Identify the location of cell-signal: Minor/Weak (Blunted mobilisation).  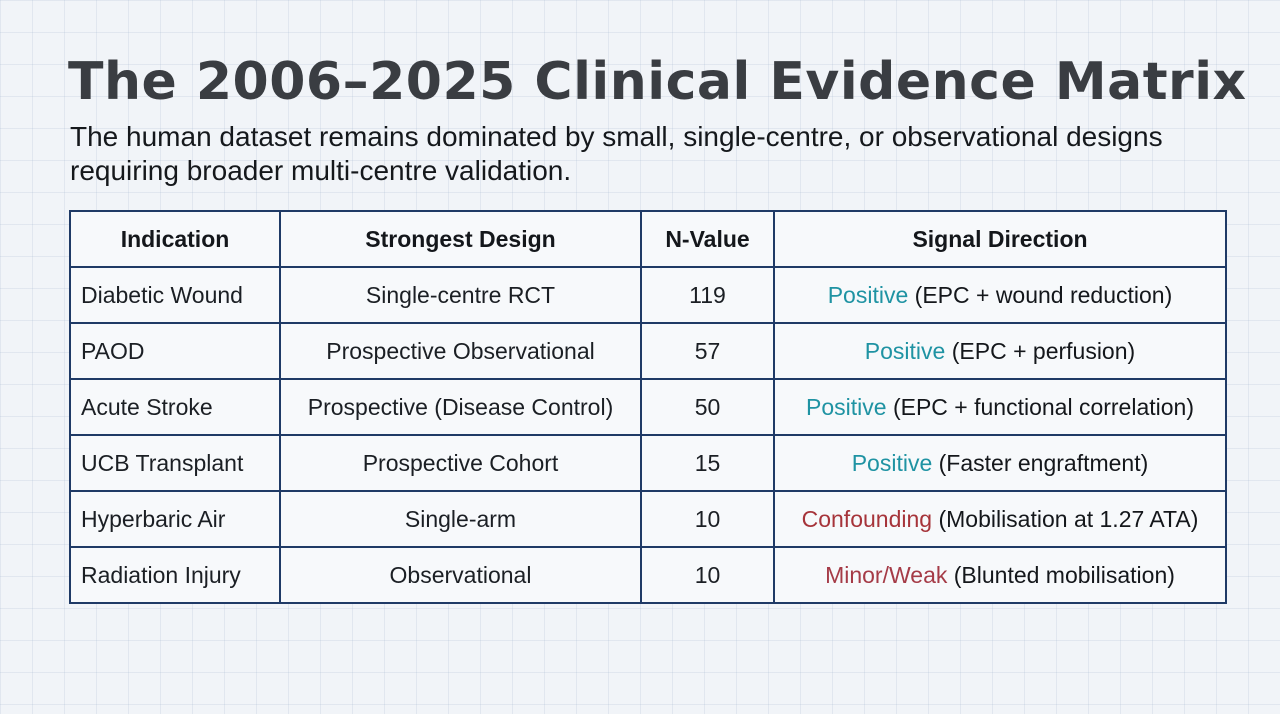
(1000, 575).